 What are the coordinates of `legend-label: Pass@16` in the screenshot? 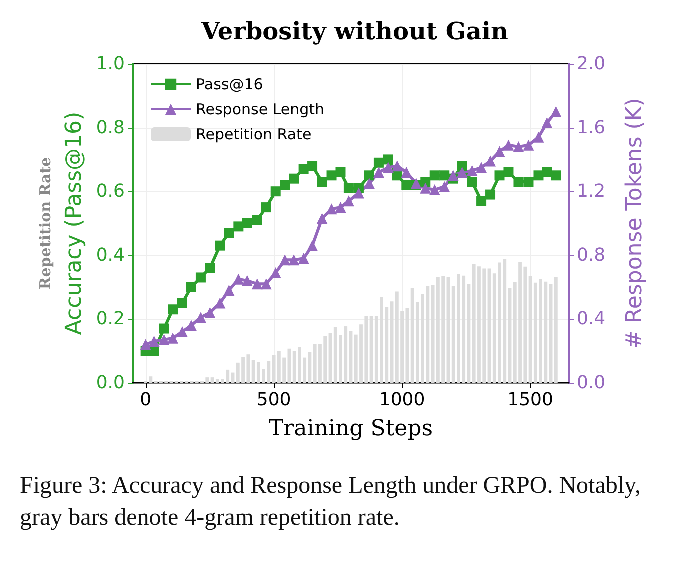 It's located at (230, 85).